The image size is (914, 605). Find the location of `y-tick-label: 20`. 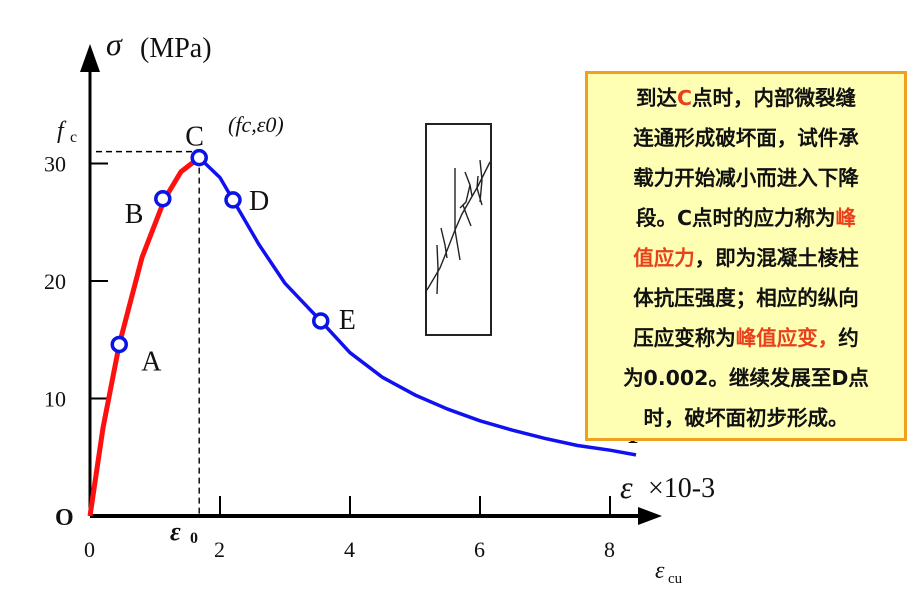

y-tick-label: 20 is located at coordinates (55, 281).